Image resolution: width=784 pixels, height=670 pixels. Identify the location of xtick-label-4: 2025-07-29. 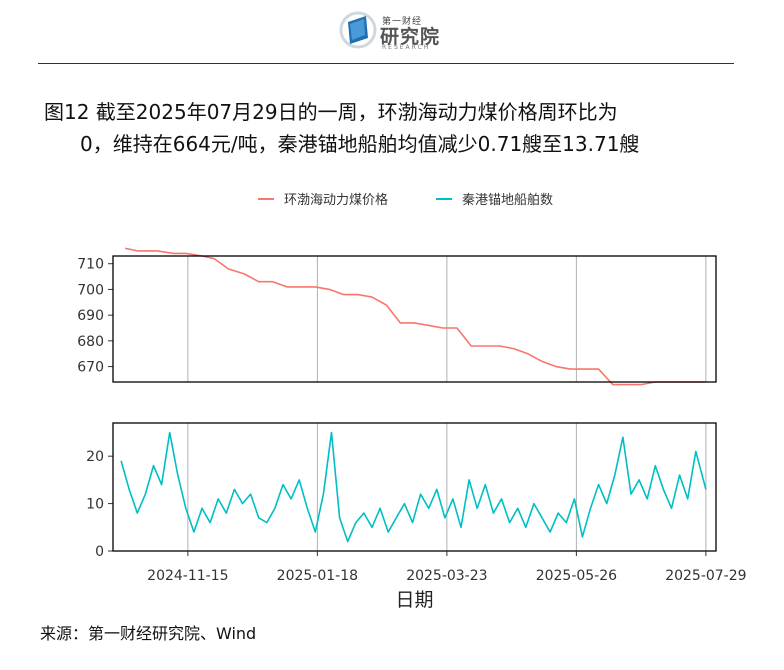
(705, 576).